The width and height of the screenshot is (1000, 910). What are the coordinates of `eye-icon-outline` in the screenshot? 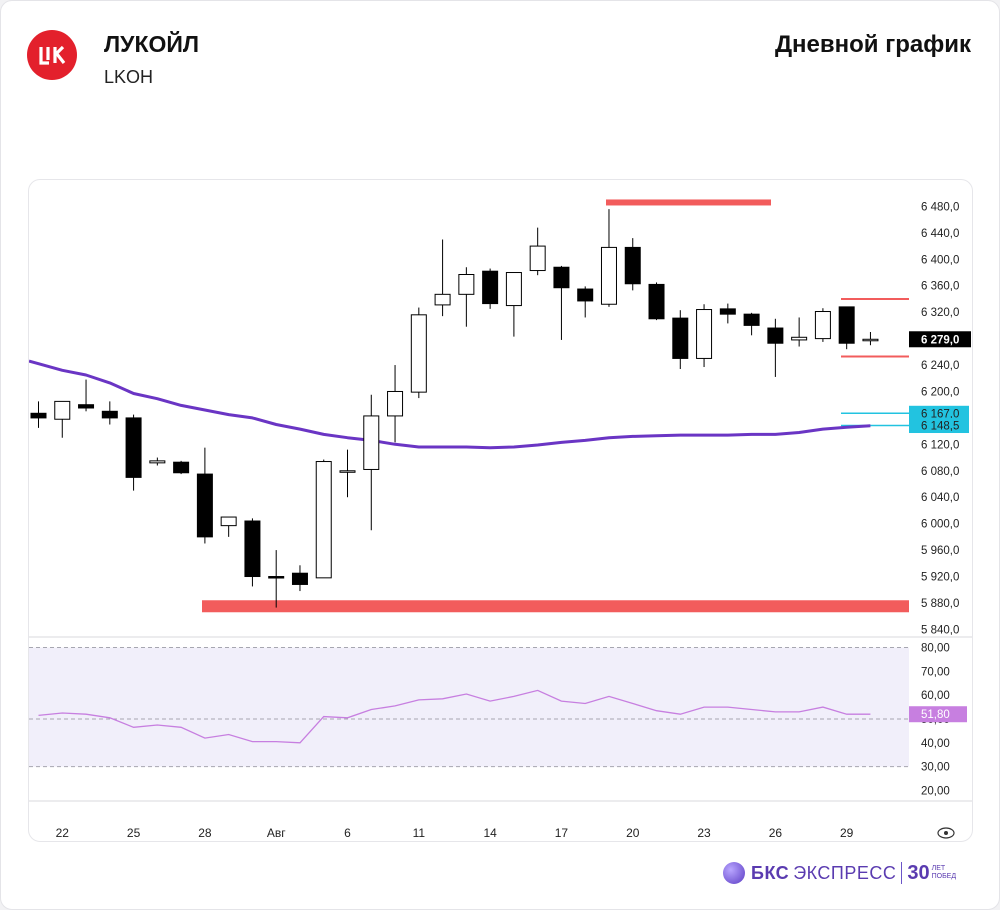 It's located at (946, 833).